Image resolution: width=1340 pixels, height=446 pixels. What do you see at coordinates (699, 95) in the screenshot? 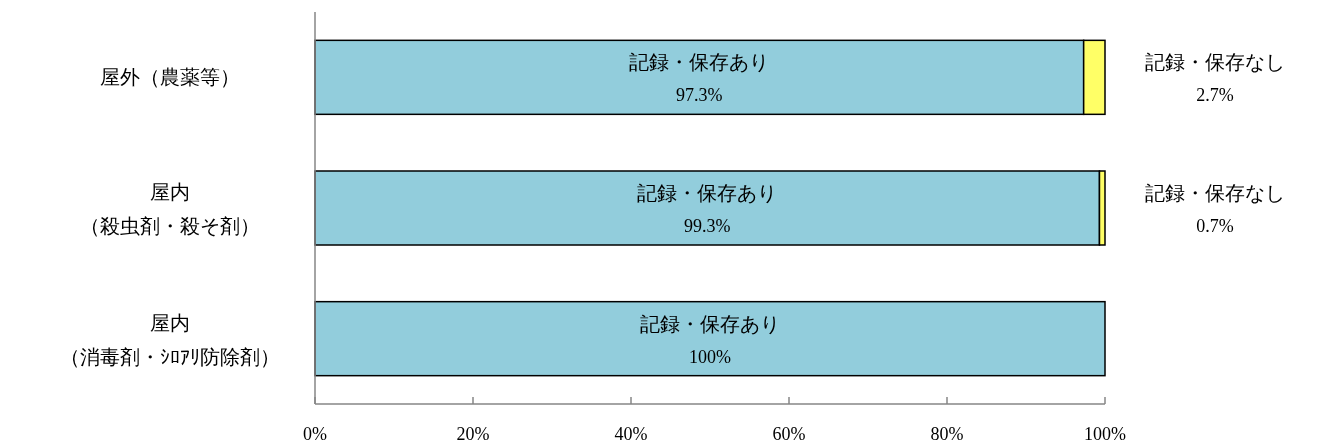
I see `data-label: 97.3%` at bounding box center [699, 95].